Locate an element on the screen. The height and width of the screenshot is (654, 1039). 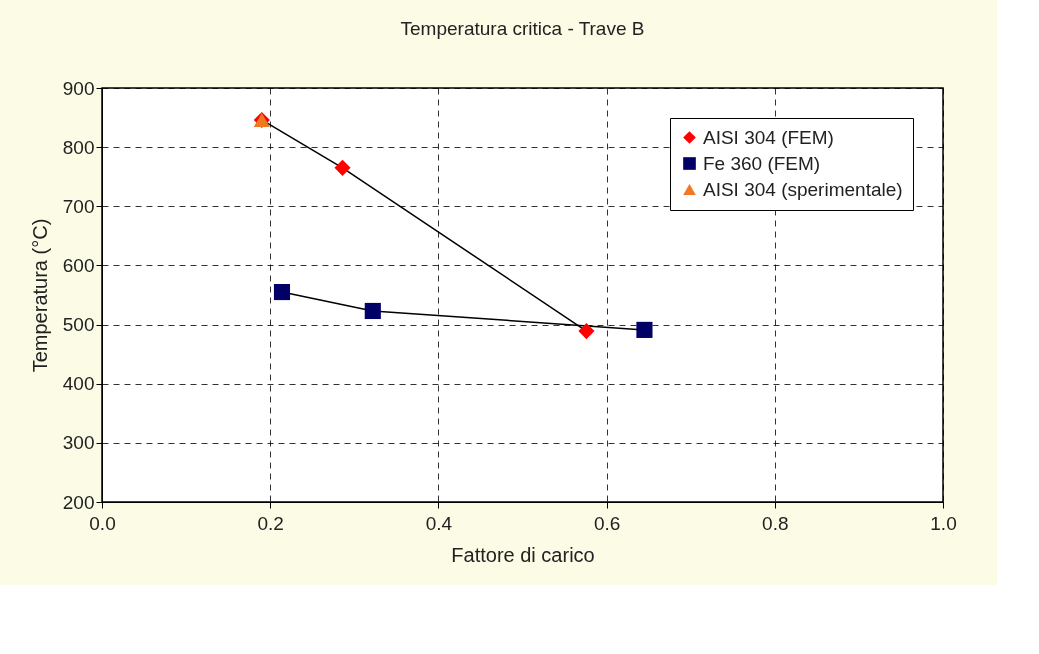
y-tick-label: 200 is located at coordinates (78, 502).